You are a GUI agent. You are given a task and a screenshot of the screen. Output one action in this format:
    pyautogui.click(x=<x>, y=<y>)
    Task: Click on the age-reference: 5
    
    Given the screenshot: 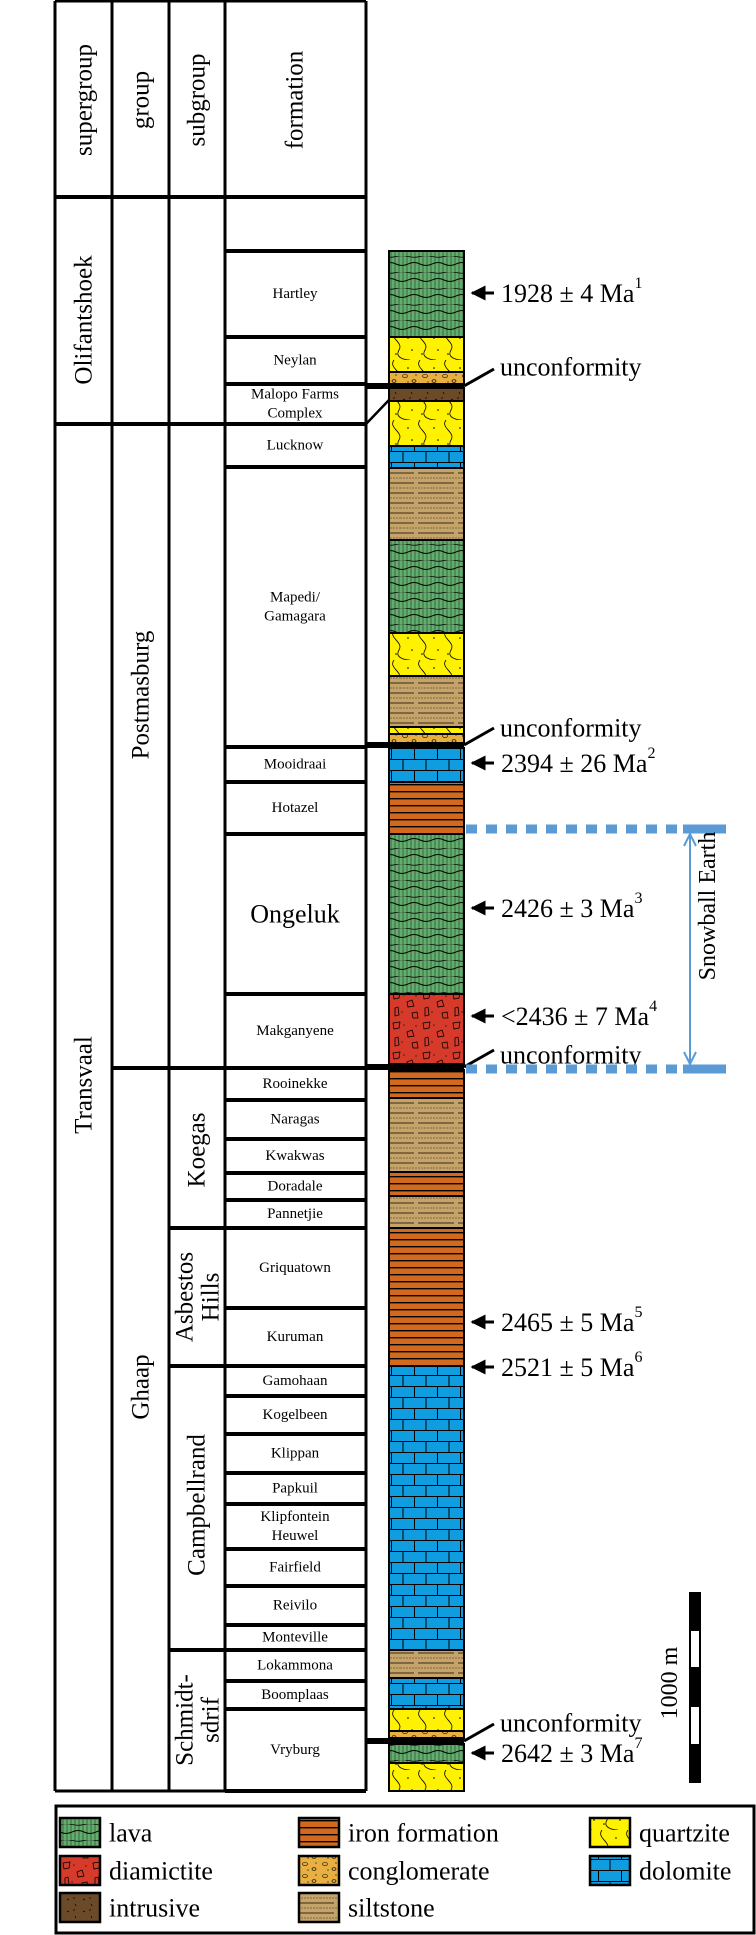 What is the action you would take?
    pyautogui.click(x=638, y=1312)
    